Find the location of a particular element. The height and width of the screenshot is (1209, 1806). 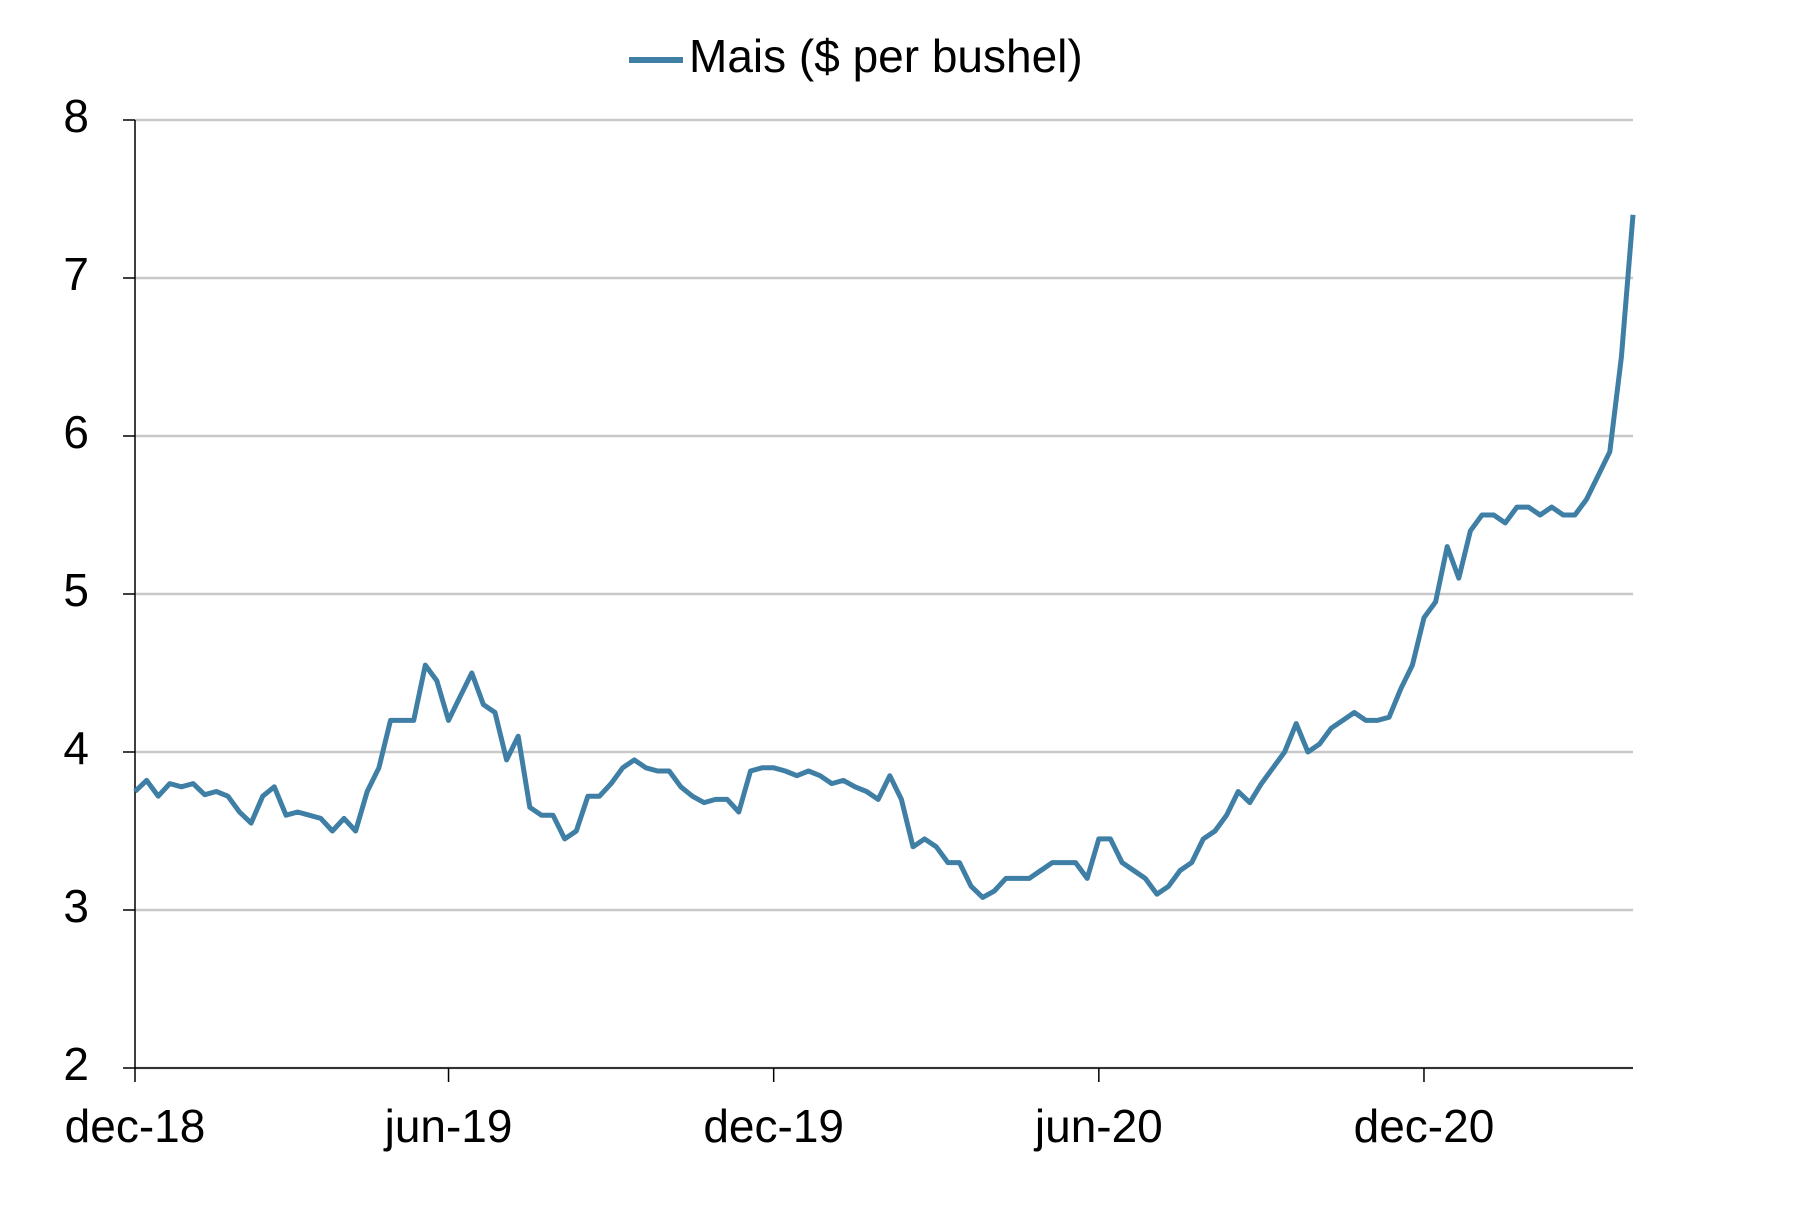

legend-label: Mais ($ per bushel) is located at coordinates (886, 56).